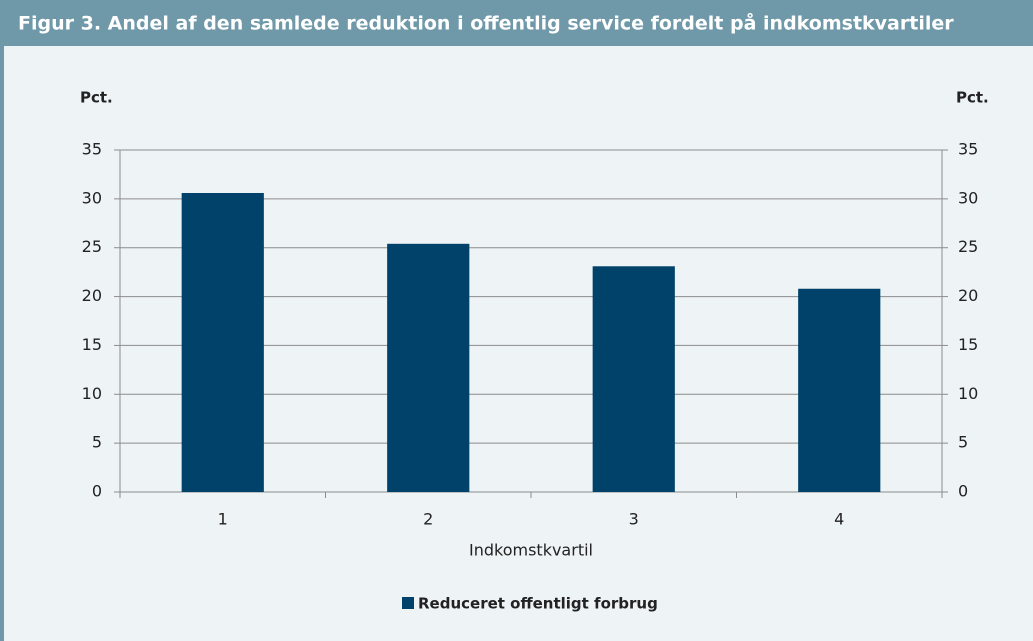 This screenshot has width=1033, height=641. I want to click on y-tick-label: 5, so click(97, 442).